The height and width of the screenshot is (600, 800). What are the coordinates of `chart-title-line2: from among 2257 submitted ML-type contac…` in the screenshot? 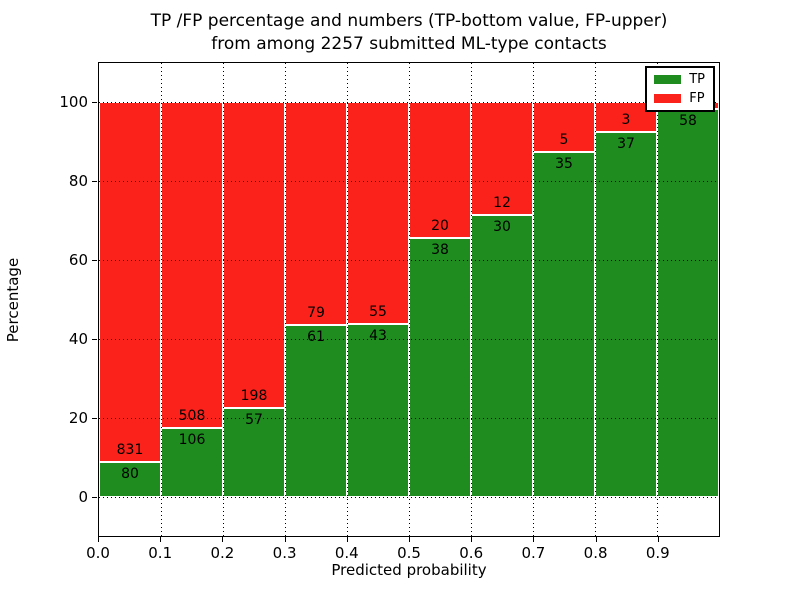 It's located at (409, 44).